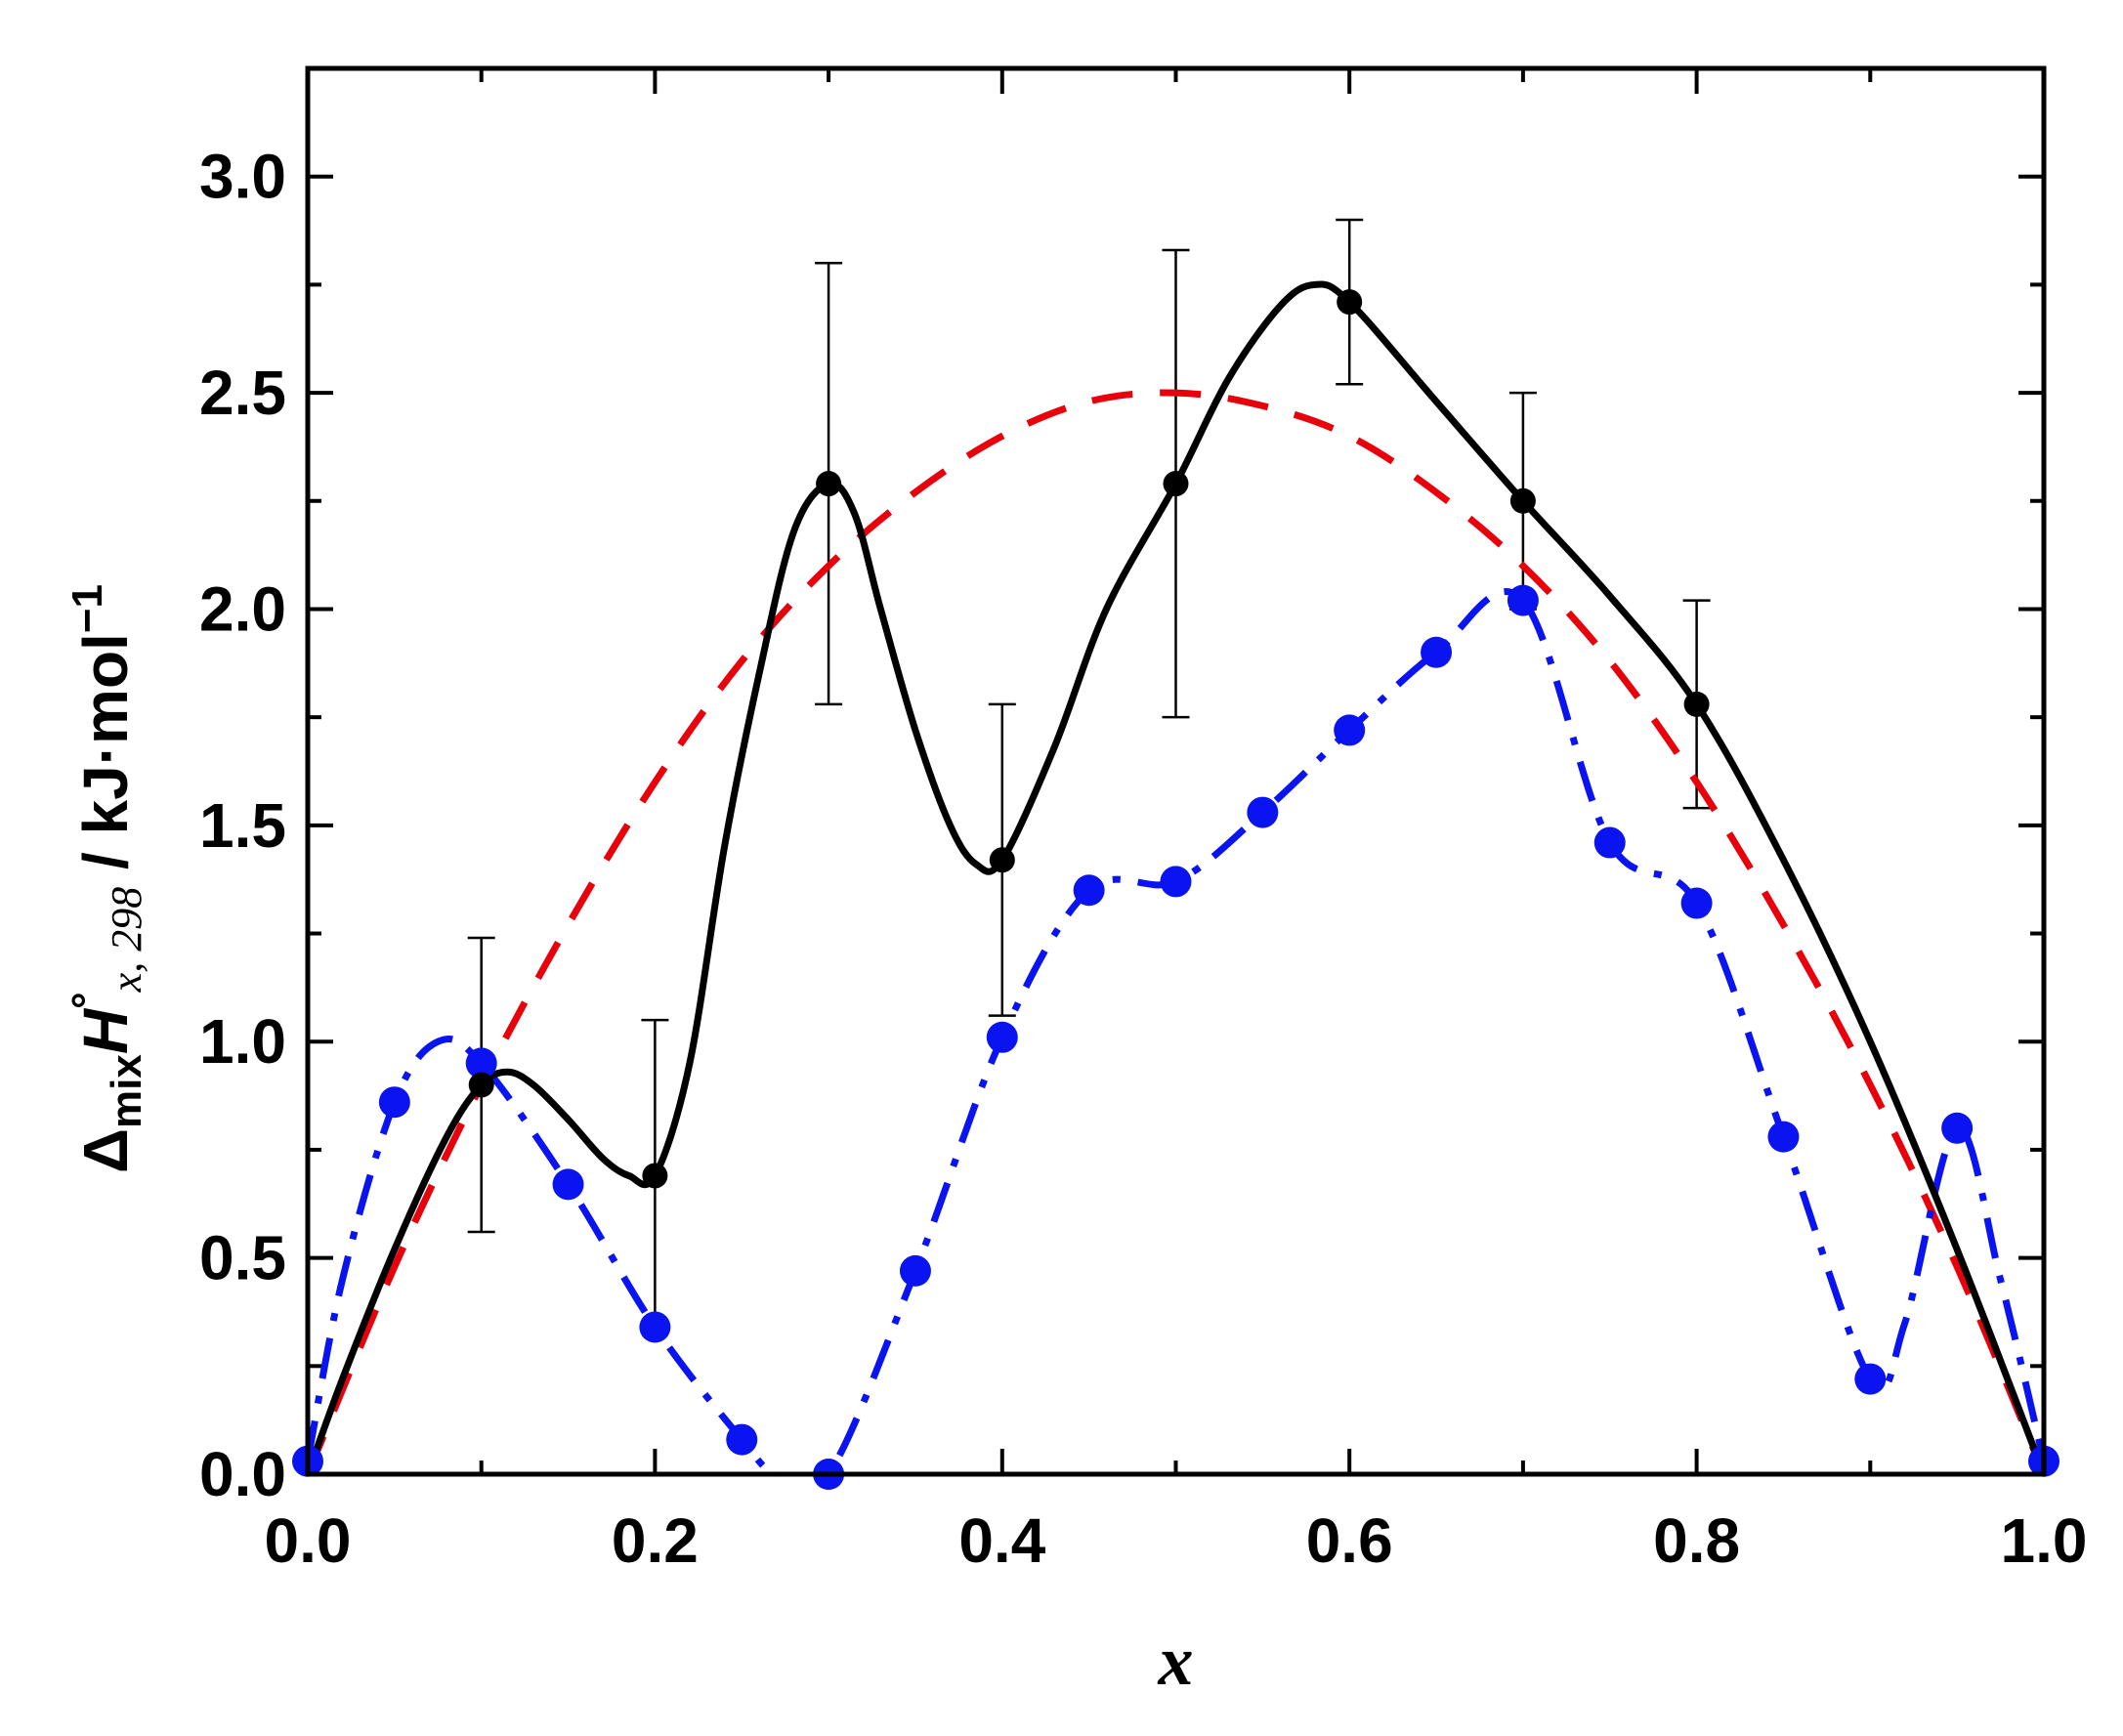 Image resolution: width=2123 pixels, height=1736 pixels. I want to click on x-tick-label: 0.0, so click(308, 1540).